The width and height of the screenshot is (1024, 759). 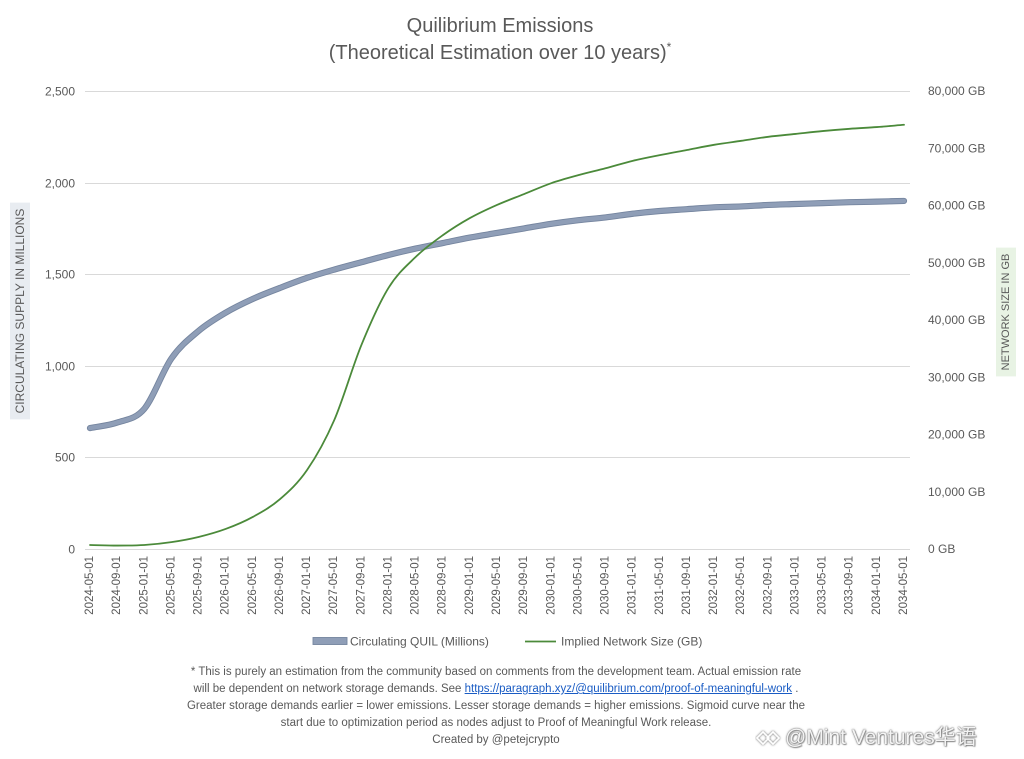 What do you see at coordinates (307, 585) in the screenshot?
I see `x-tick-label: 2027-01-01` at bounding box center [307, 585].